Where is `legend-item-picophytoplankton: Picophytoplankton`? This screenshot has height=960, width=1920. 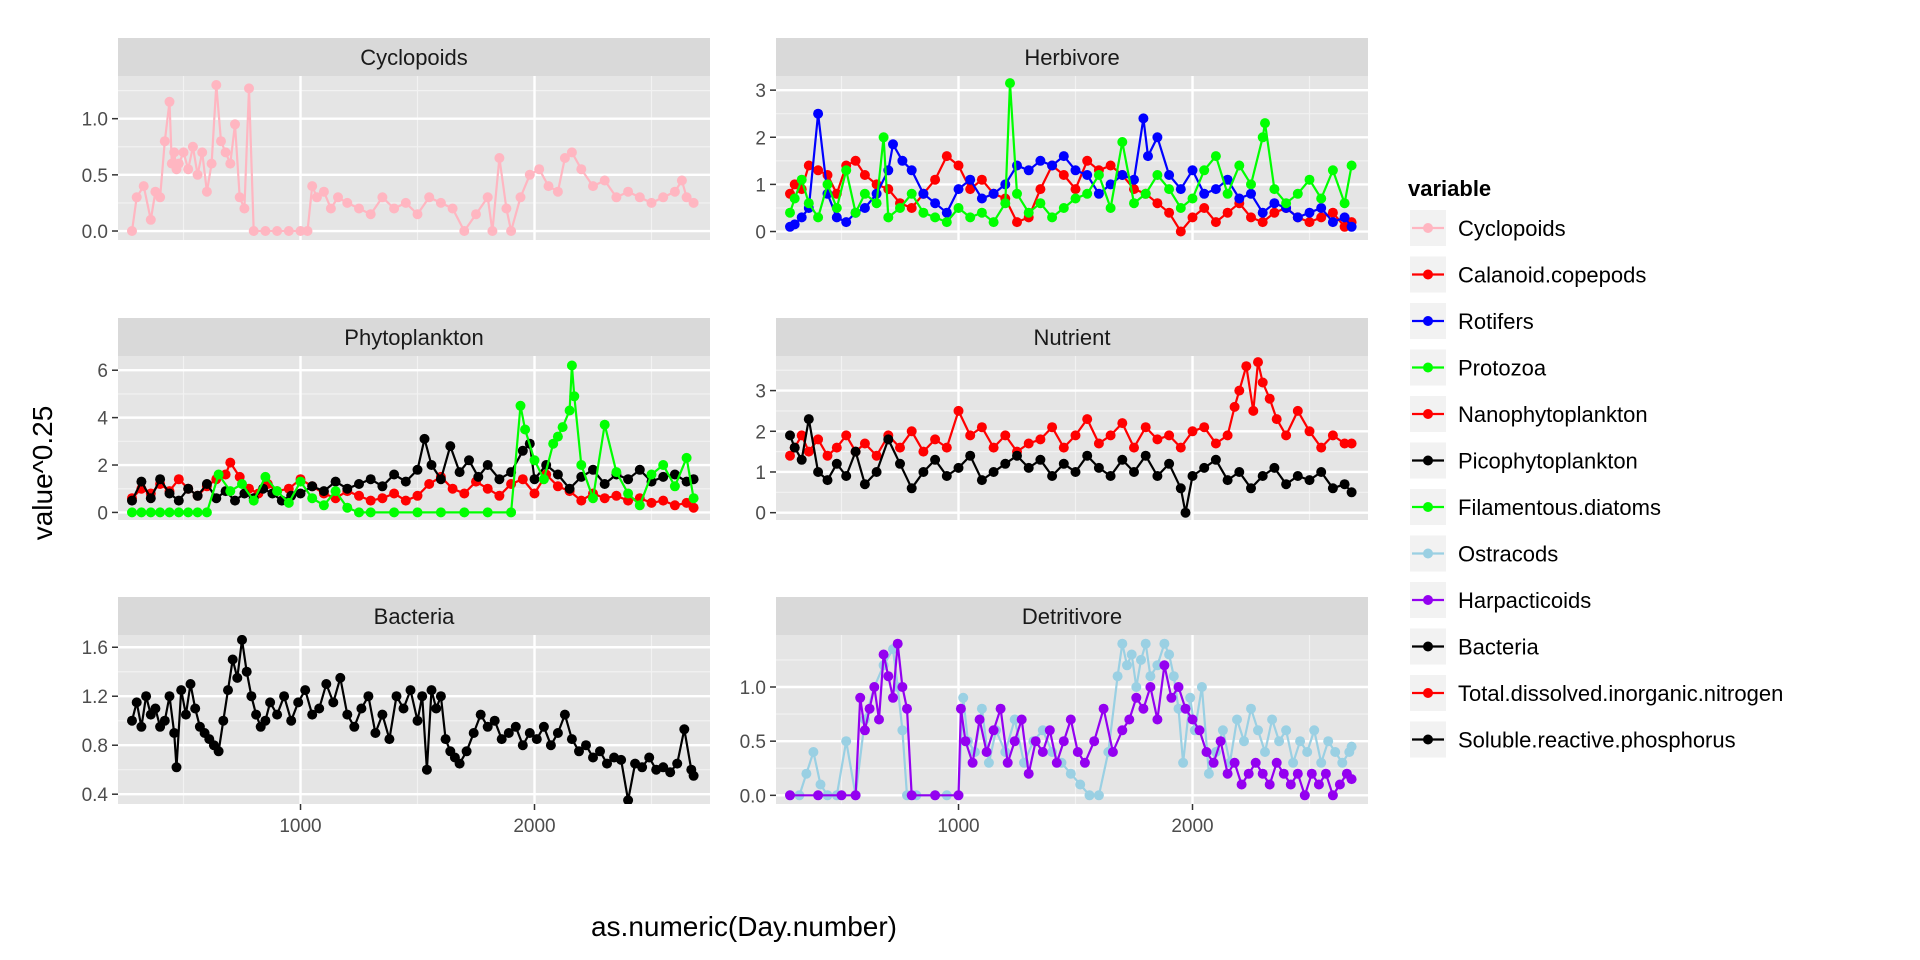
legend-item-picophytoplankton: Picophytoplankton is located at coordinates (1524, 460).